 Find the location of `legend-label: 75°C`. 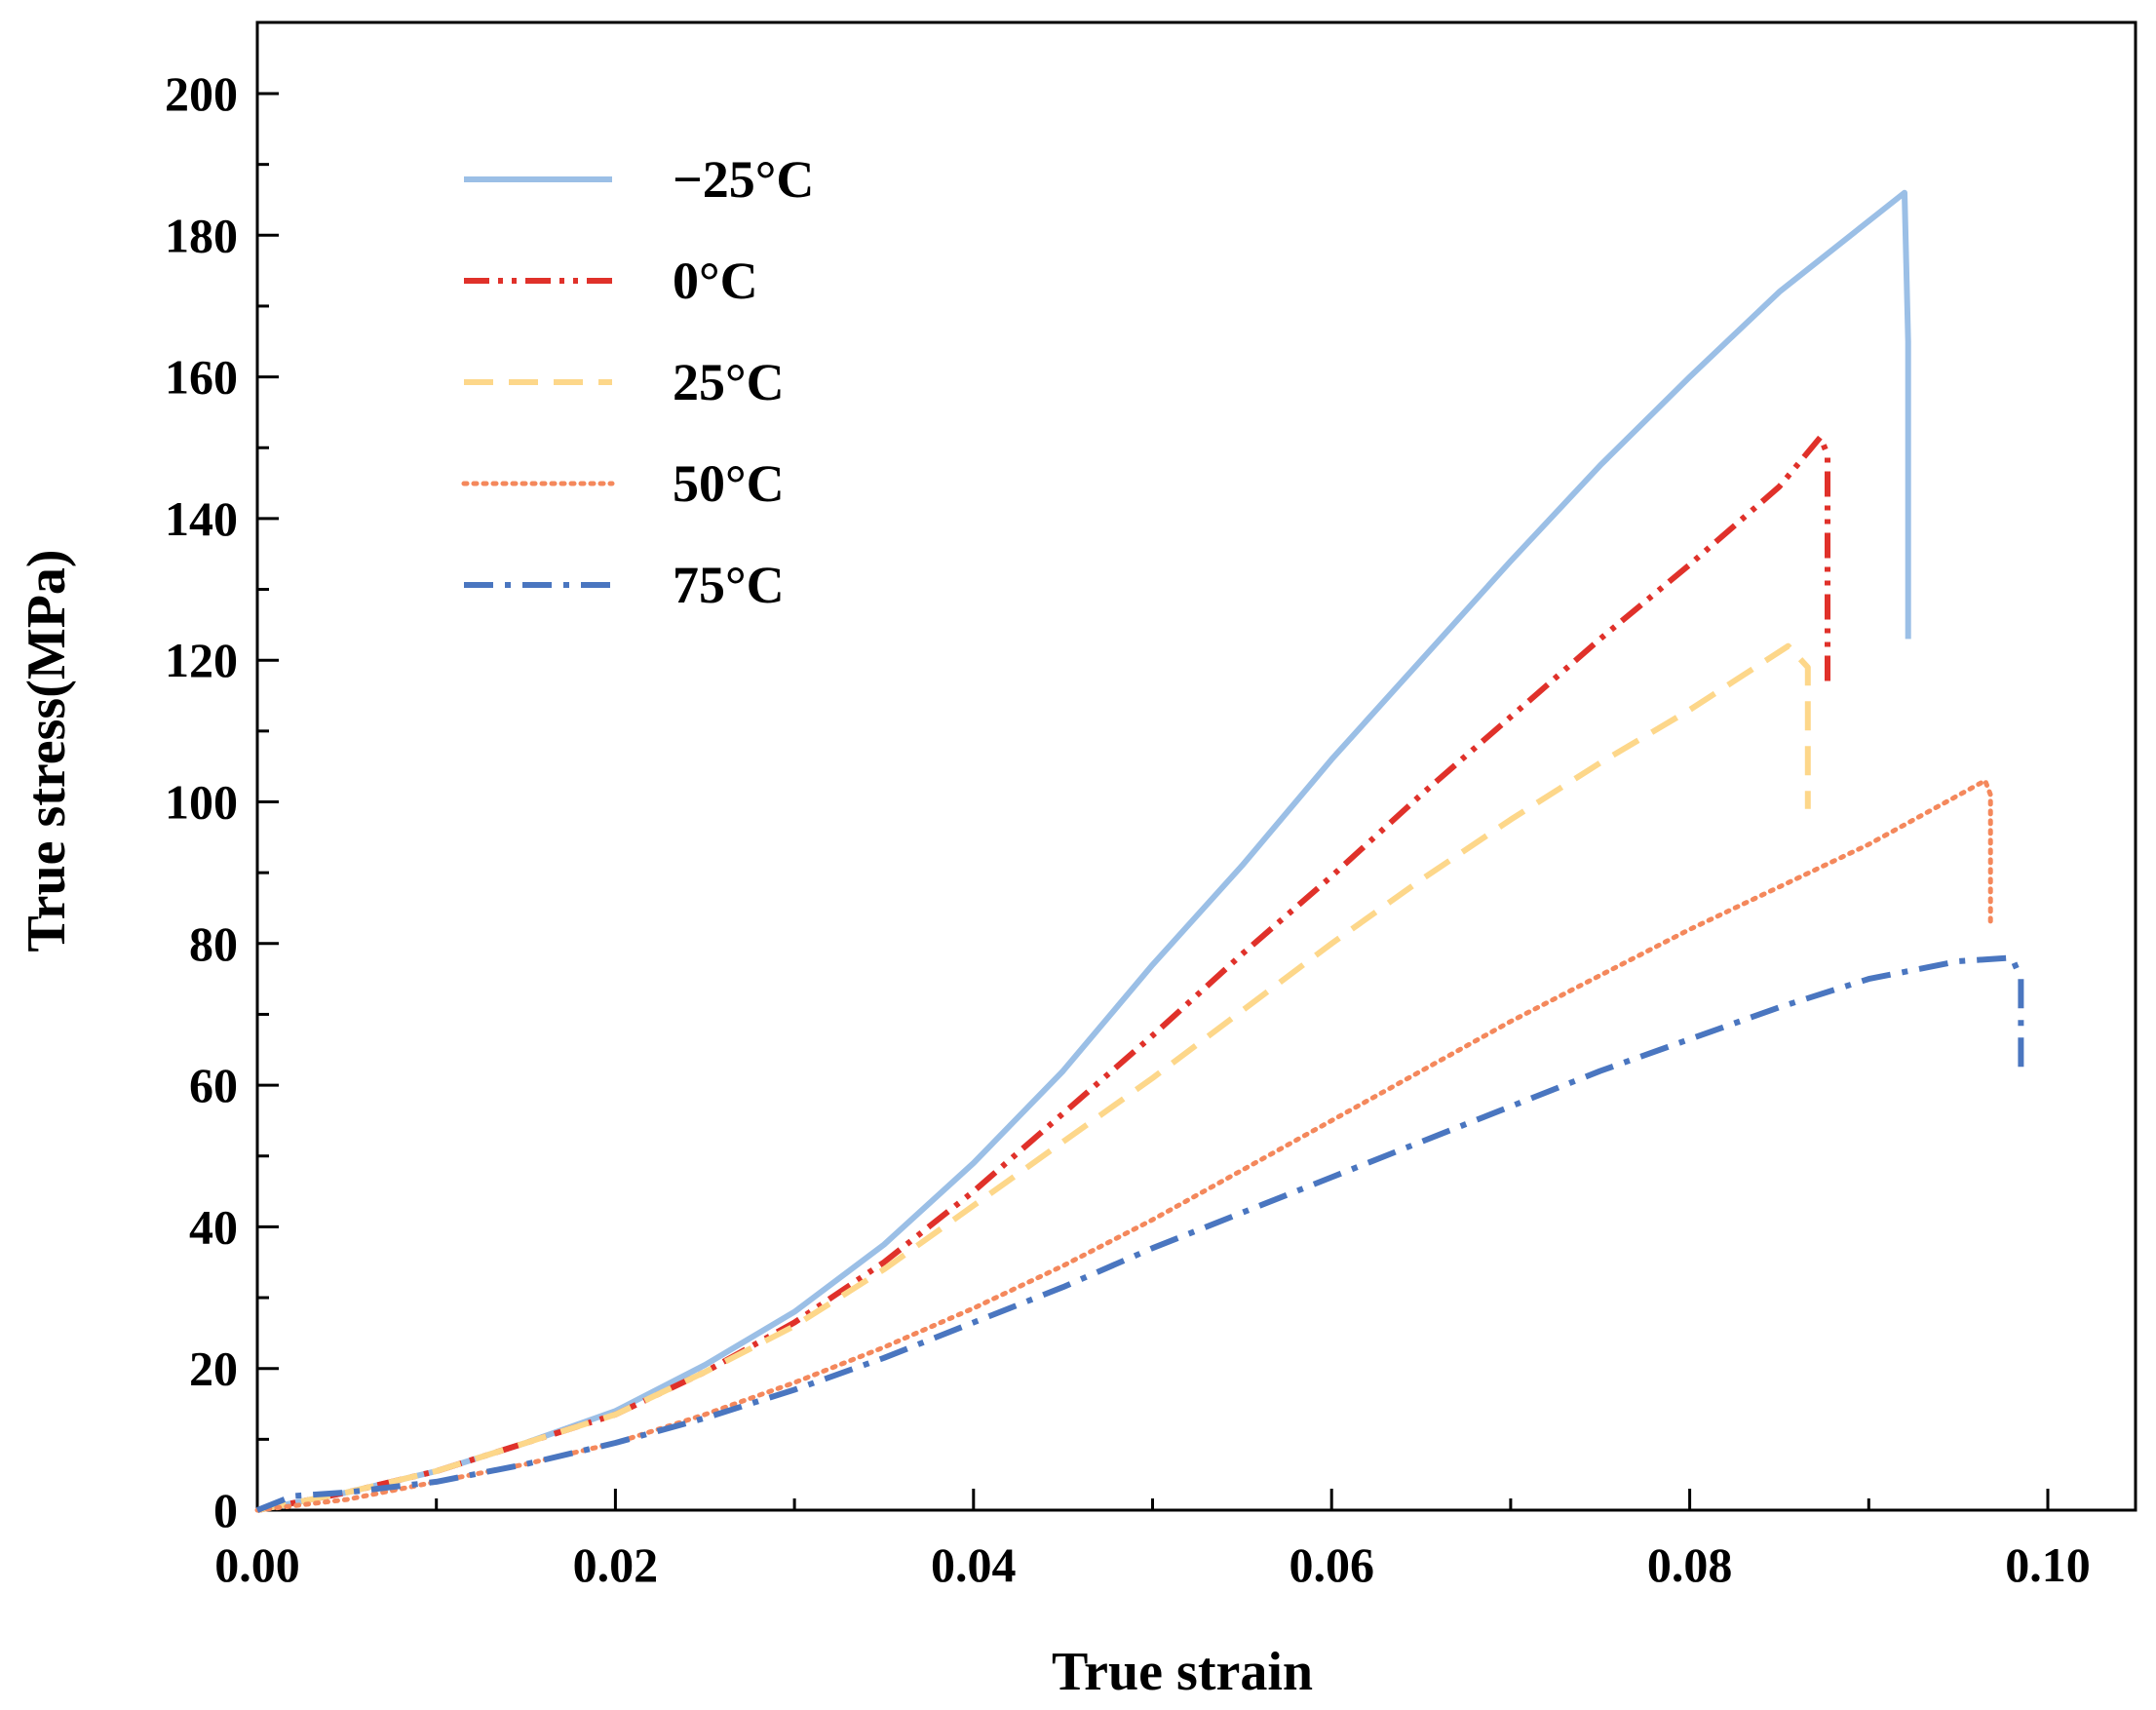

legend-label: 75°C is located at coordinates (729, 585).